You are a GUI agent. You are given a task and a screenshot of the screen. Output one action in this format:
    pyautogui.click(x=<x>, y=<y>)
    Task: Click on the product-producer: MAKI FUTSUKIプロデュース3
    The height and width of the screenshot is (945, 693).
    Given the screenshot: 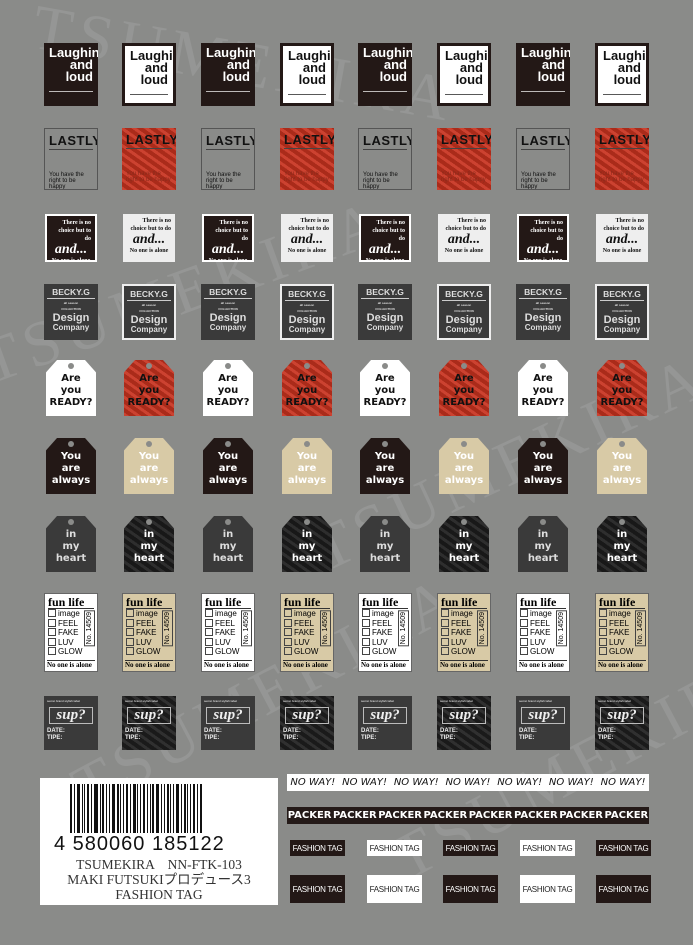 What is the action you would take?
    pyautogui.click(x=159, y=879)
    